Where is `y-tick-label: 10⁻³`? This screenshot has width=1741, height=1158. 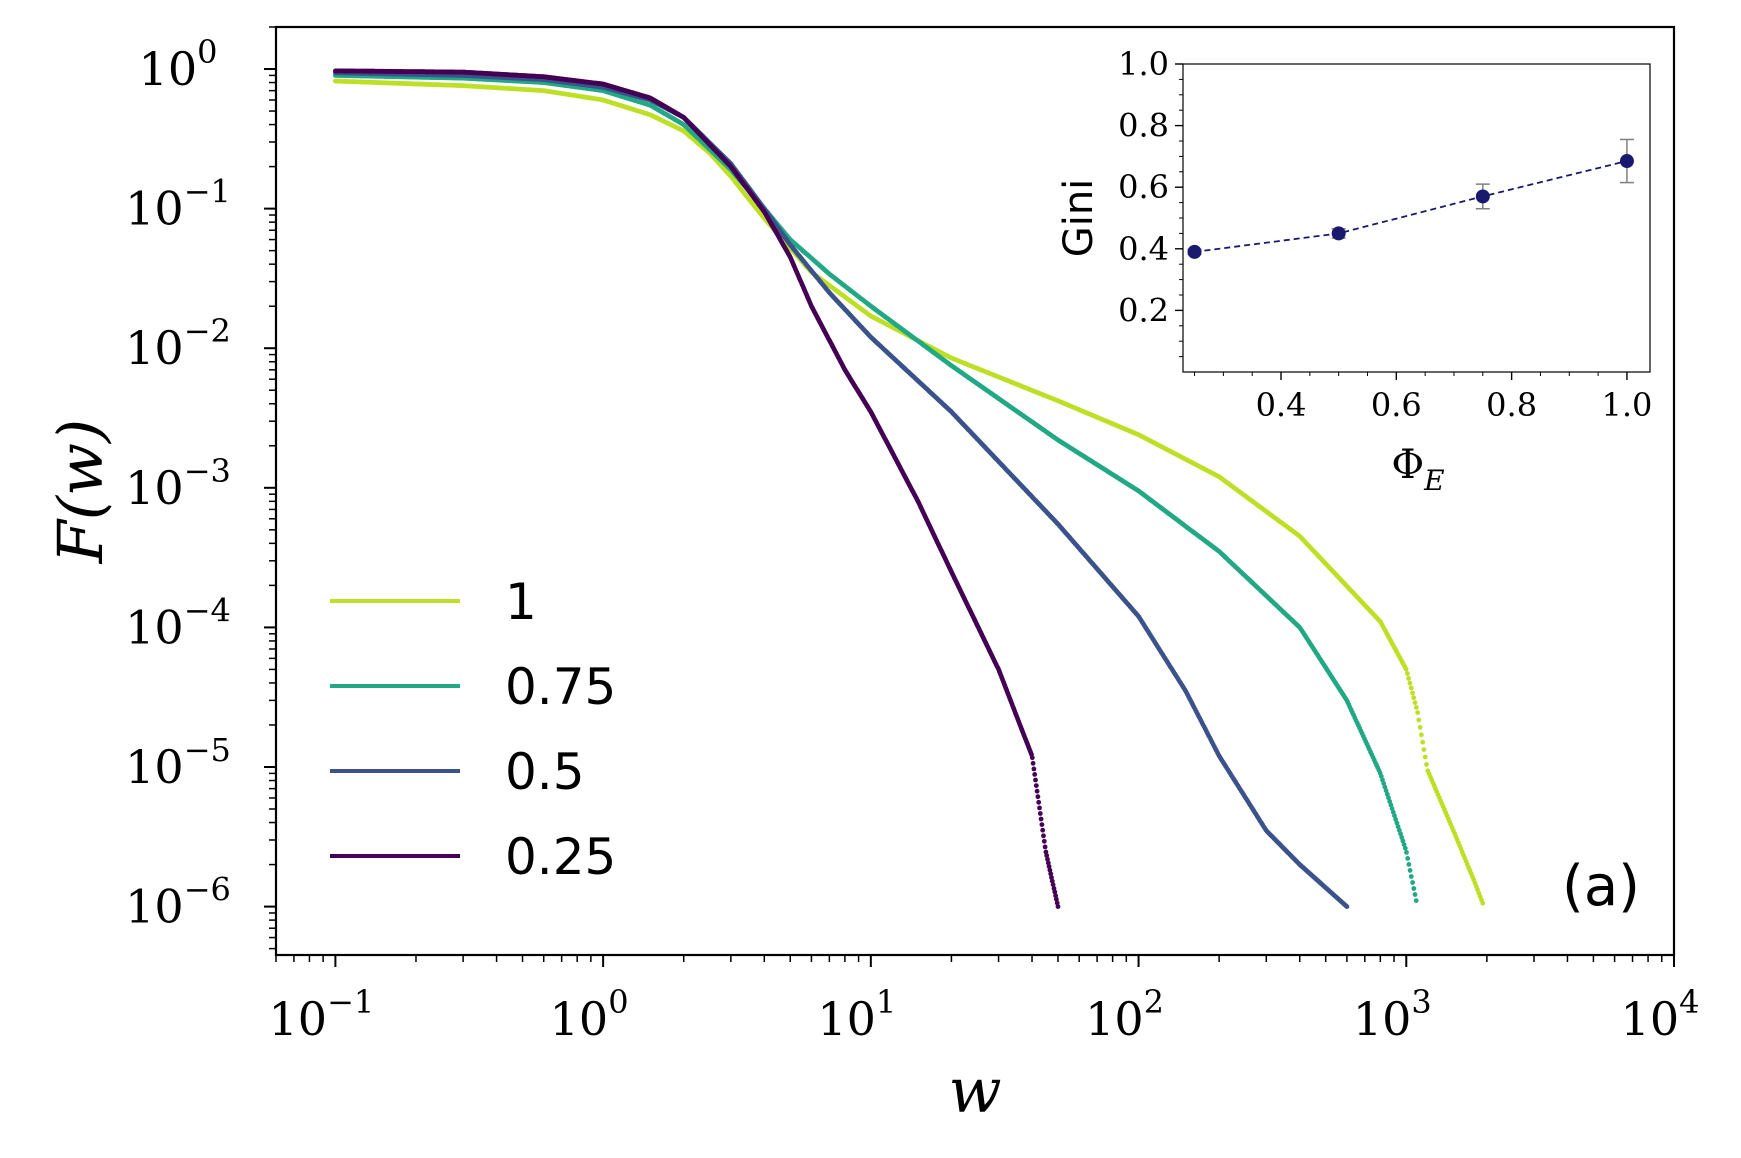 y-tick-label: 10⁻³ is located at coordinates (178, 483).